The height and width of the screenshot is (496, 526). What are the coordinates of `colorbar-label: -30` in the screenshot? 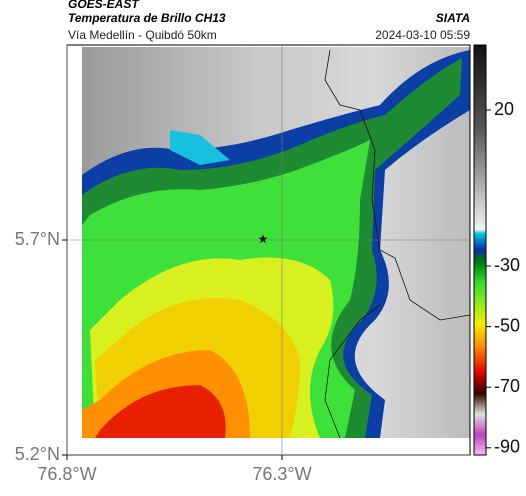 It's located at (507, 265).